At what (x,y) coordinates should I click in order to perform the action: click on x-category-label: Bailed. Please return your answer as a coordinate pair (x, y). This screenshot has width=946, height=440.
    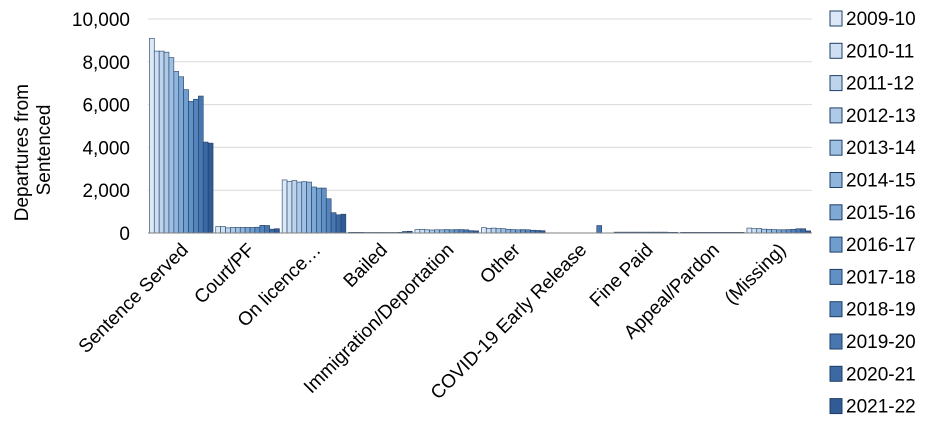
    Looking at the image, I should click on (366, 266).